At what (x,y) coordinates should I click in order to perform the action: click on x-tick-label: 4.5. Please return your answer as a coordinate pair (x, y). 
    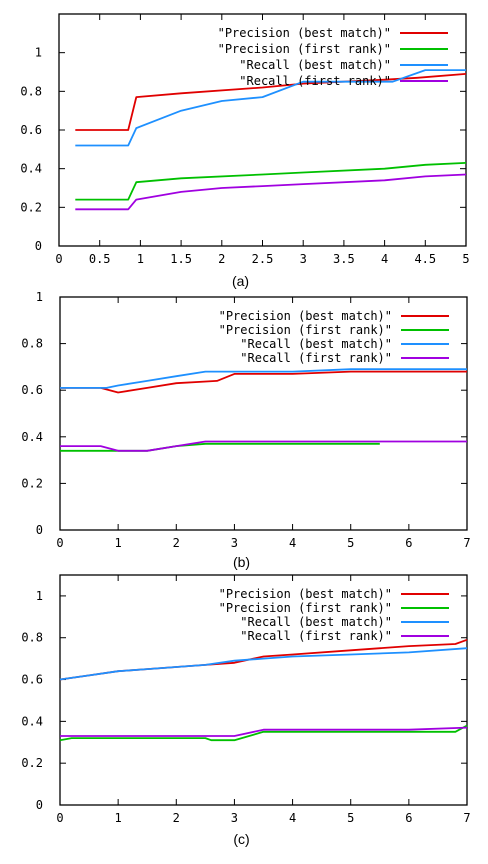
    Looking at the image, I should click on (425, 259).